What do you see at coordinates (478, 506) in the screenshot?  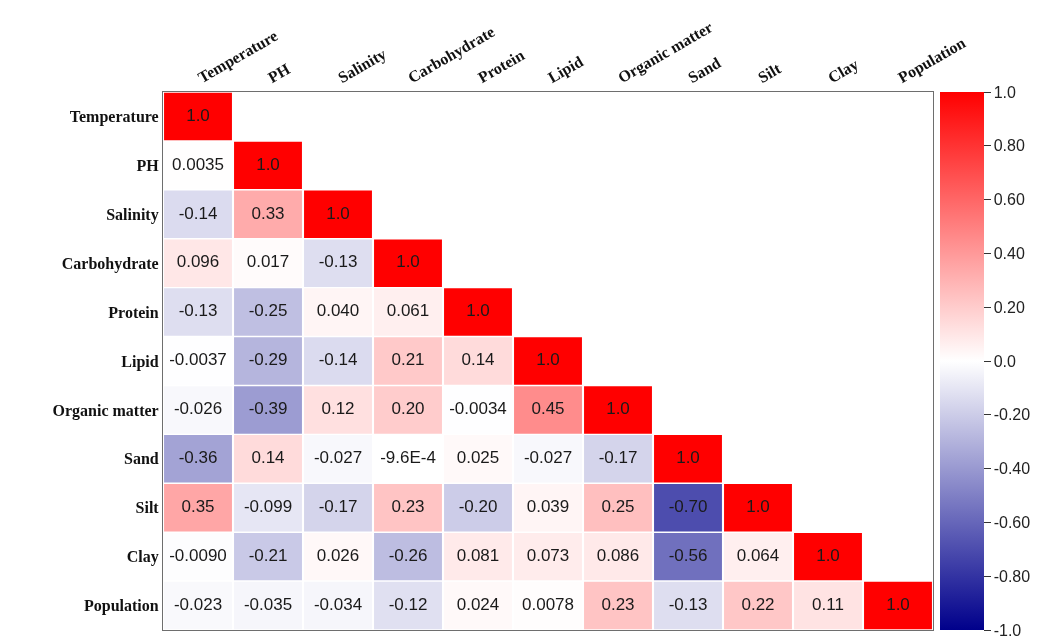 I see `data-label: -0.20` at bounding box center [478, 506].